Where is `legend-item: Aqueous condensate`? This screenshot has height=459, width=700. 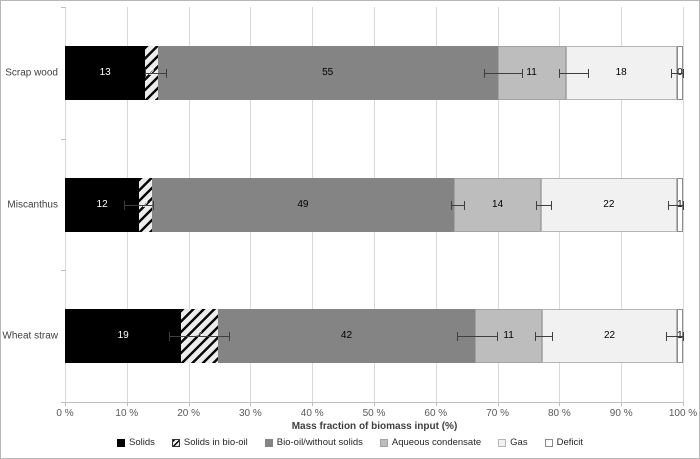 legend-item: Aqueous condensate is located at coordinates (430, 442).